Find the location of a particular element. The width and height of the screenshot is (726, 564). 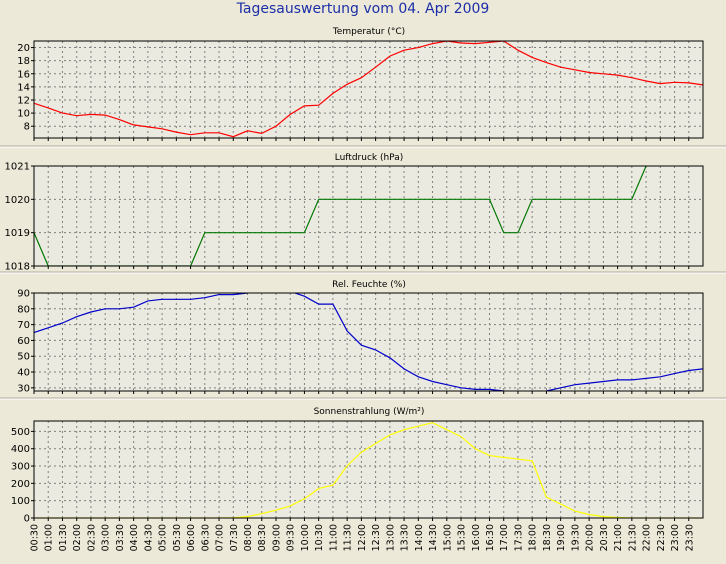

x-tick-label: 12:30 is located at coordinates (376, 537).